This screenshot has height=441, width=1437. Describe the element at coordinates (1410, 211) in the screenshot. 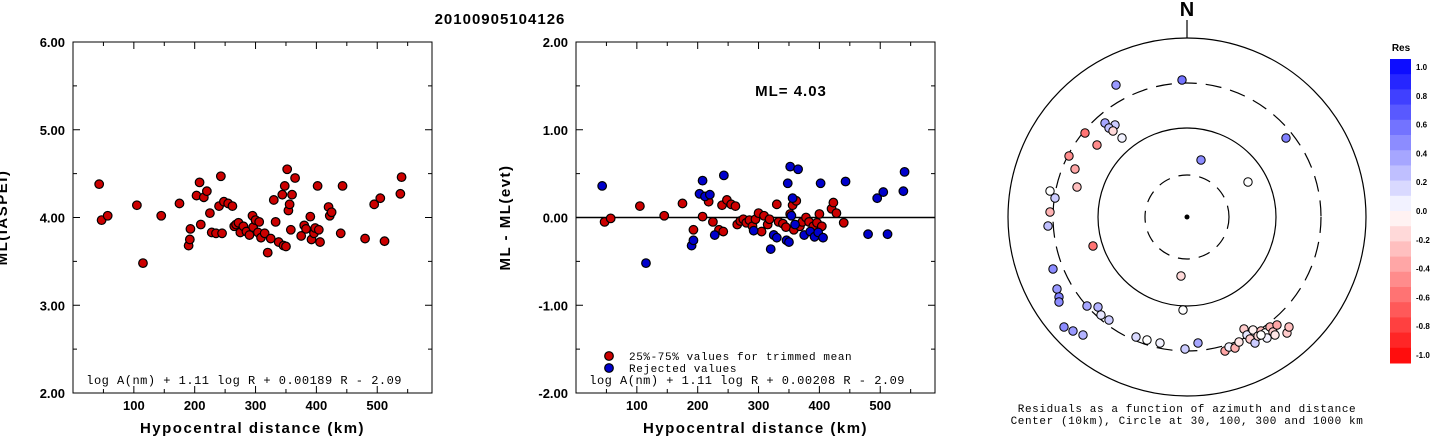

I see `residual-colorbar: 1.0 0.8 0.6 0.4 0.2 0.0 -0.2 -0.4 -0.6 -0.8 -1.0` at that location.